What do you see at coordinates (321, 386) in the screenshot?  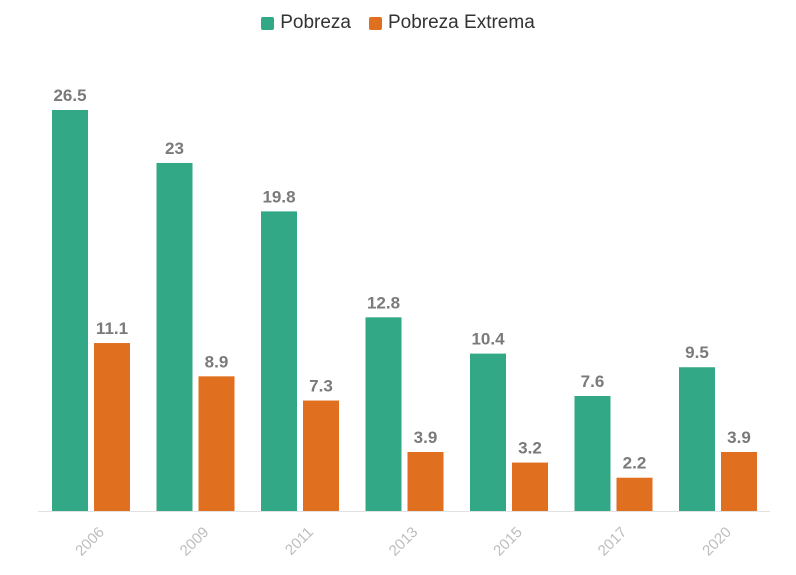 I see `data-label-pobreza-extrema-2011: 7.3` at bounding box center [321, 386].